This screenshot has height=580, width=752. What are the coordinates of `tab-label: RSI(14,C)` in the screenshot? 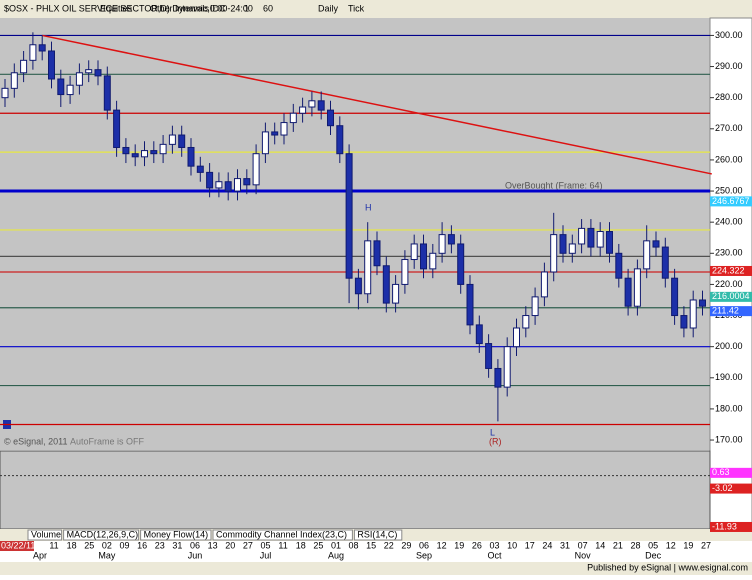 It's located at (377, 534).